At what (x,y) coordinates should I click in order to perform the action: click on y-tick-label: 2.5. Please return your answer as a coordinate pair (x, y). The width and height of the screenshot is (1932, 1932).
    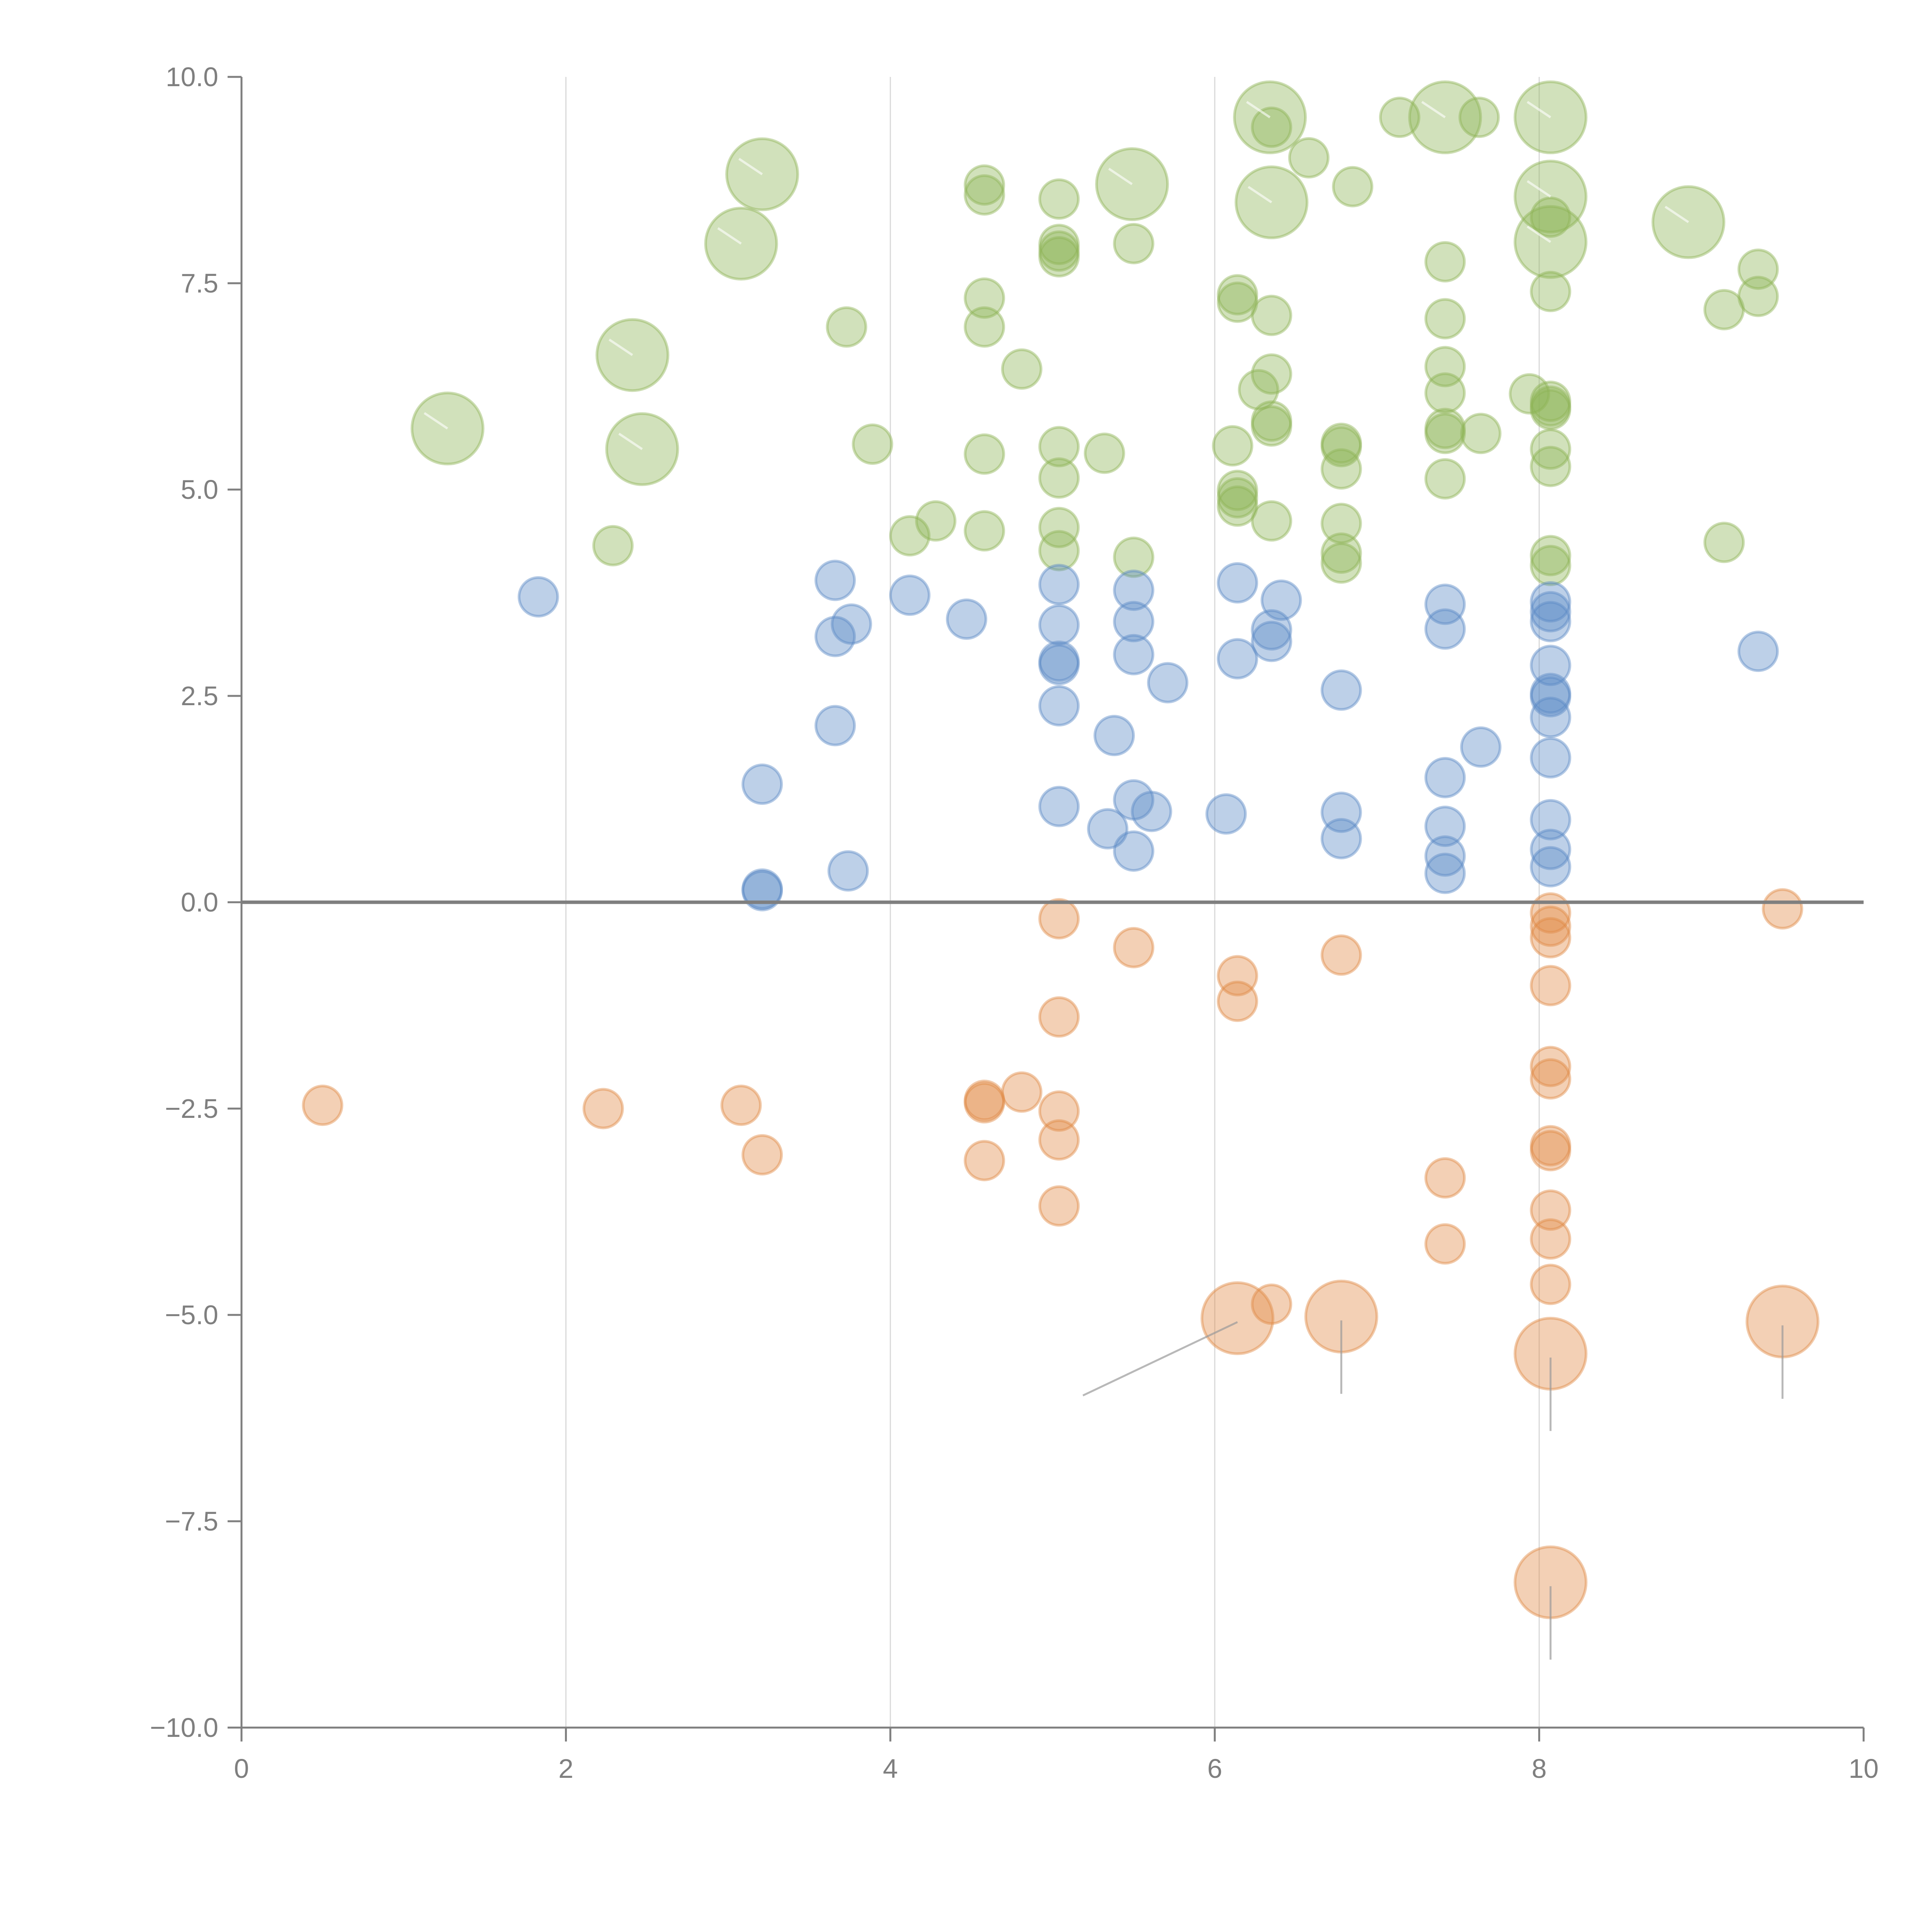
    Looking at the image, I should click on (200, 696).